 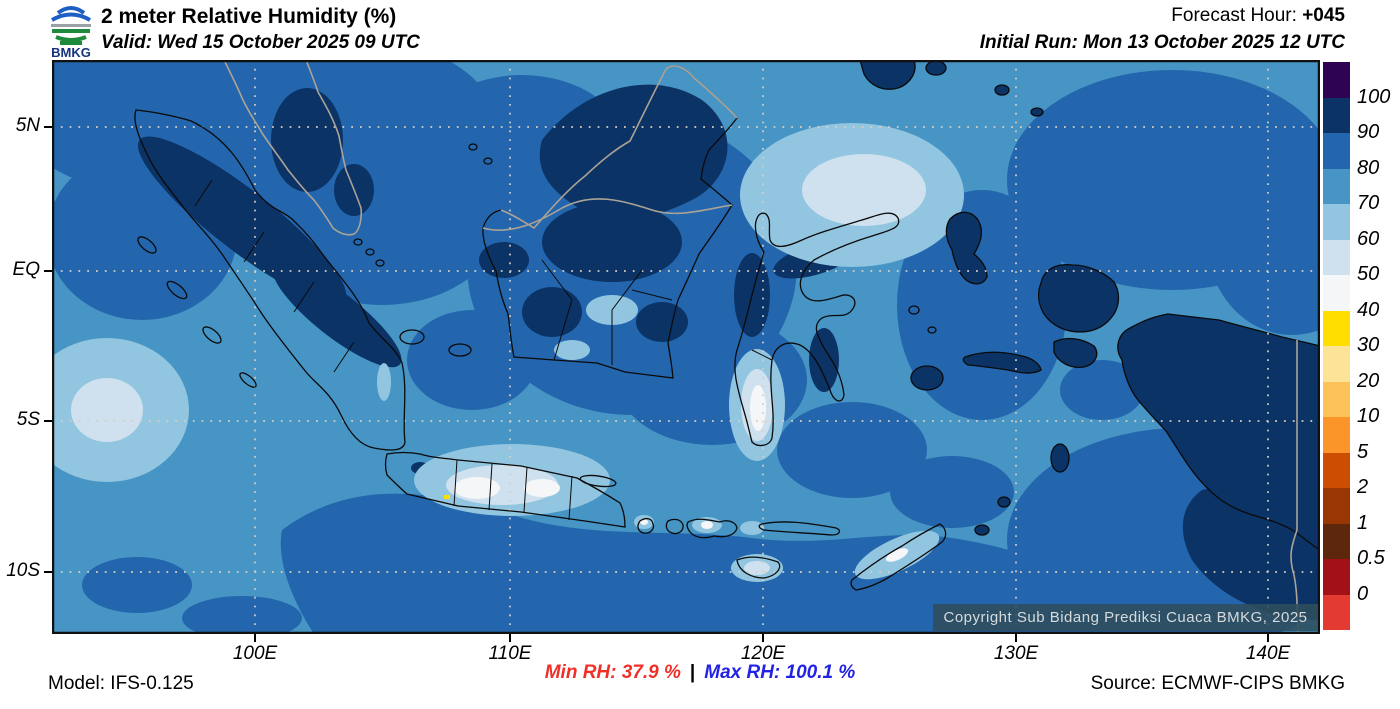 What do you see at coordinates (1368, 345) in the screenshot?
I see `colorbar-tick-label: 30` at bounding box center [1368, 345].